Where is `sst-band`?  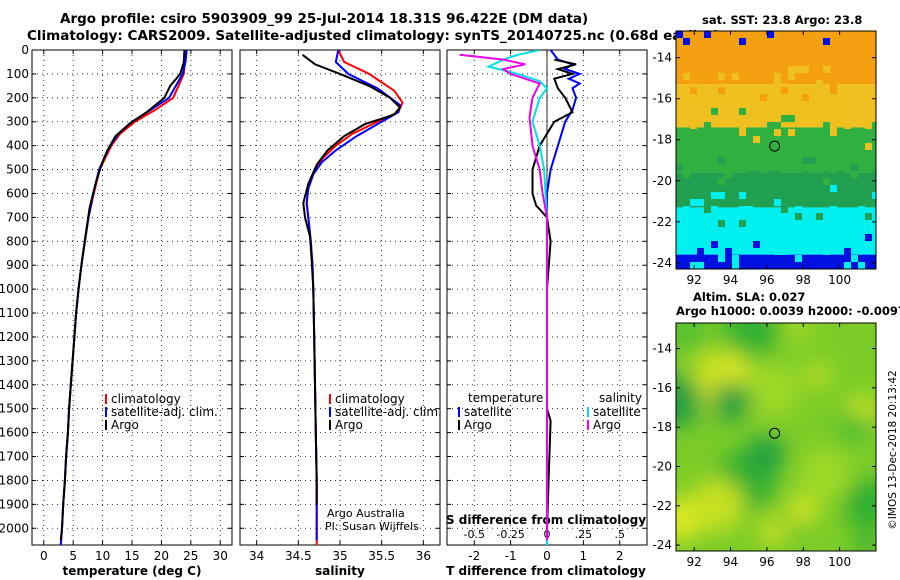
sst-band is located at coordinates (776, 106).